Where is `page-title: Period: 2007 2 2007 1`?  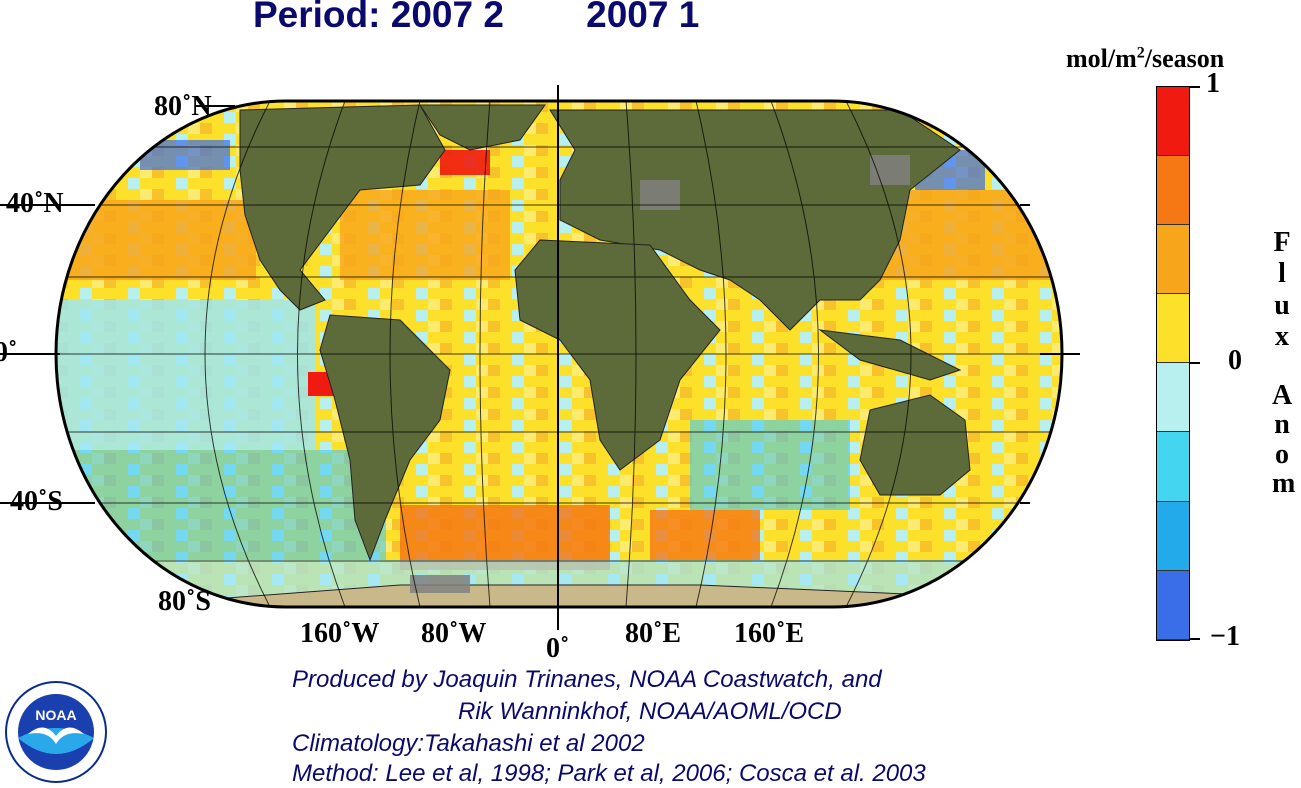
page-title: Period: 2007 2 2007 1 is located at coordinates (476, 18).